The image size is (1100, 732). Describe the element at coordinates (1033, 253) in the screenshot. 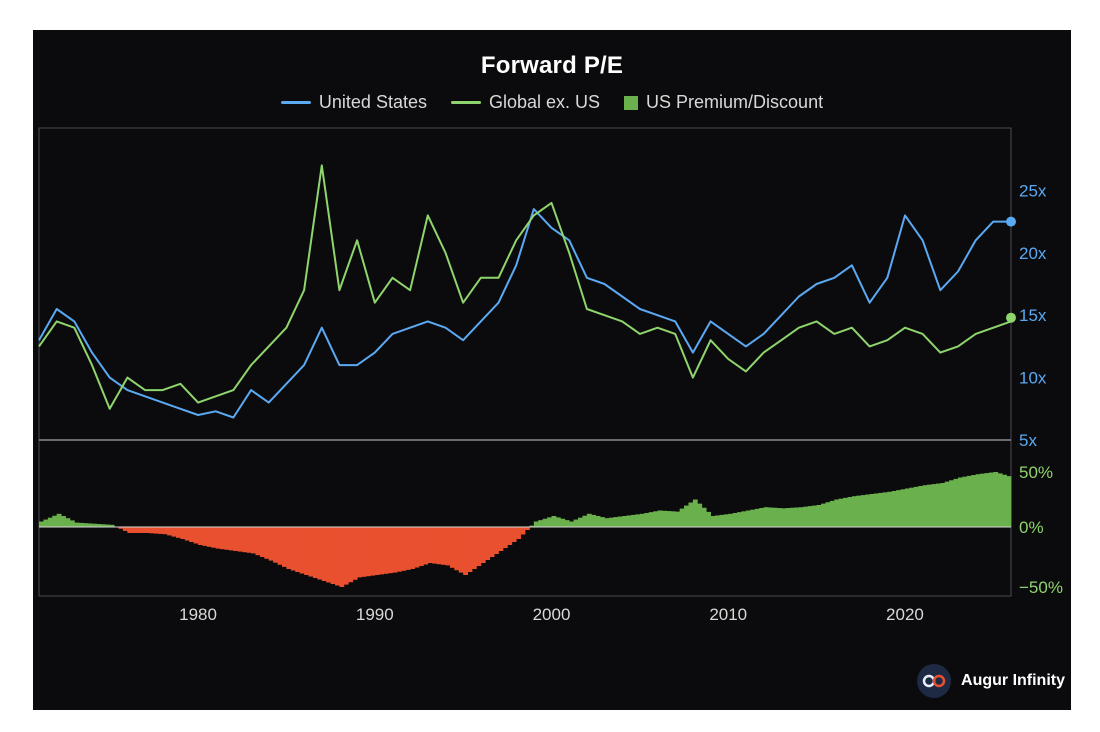

I see `y-tick-label-top: 20x` at that location.